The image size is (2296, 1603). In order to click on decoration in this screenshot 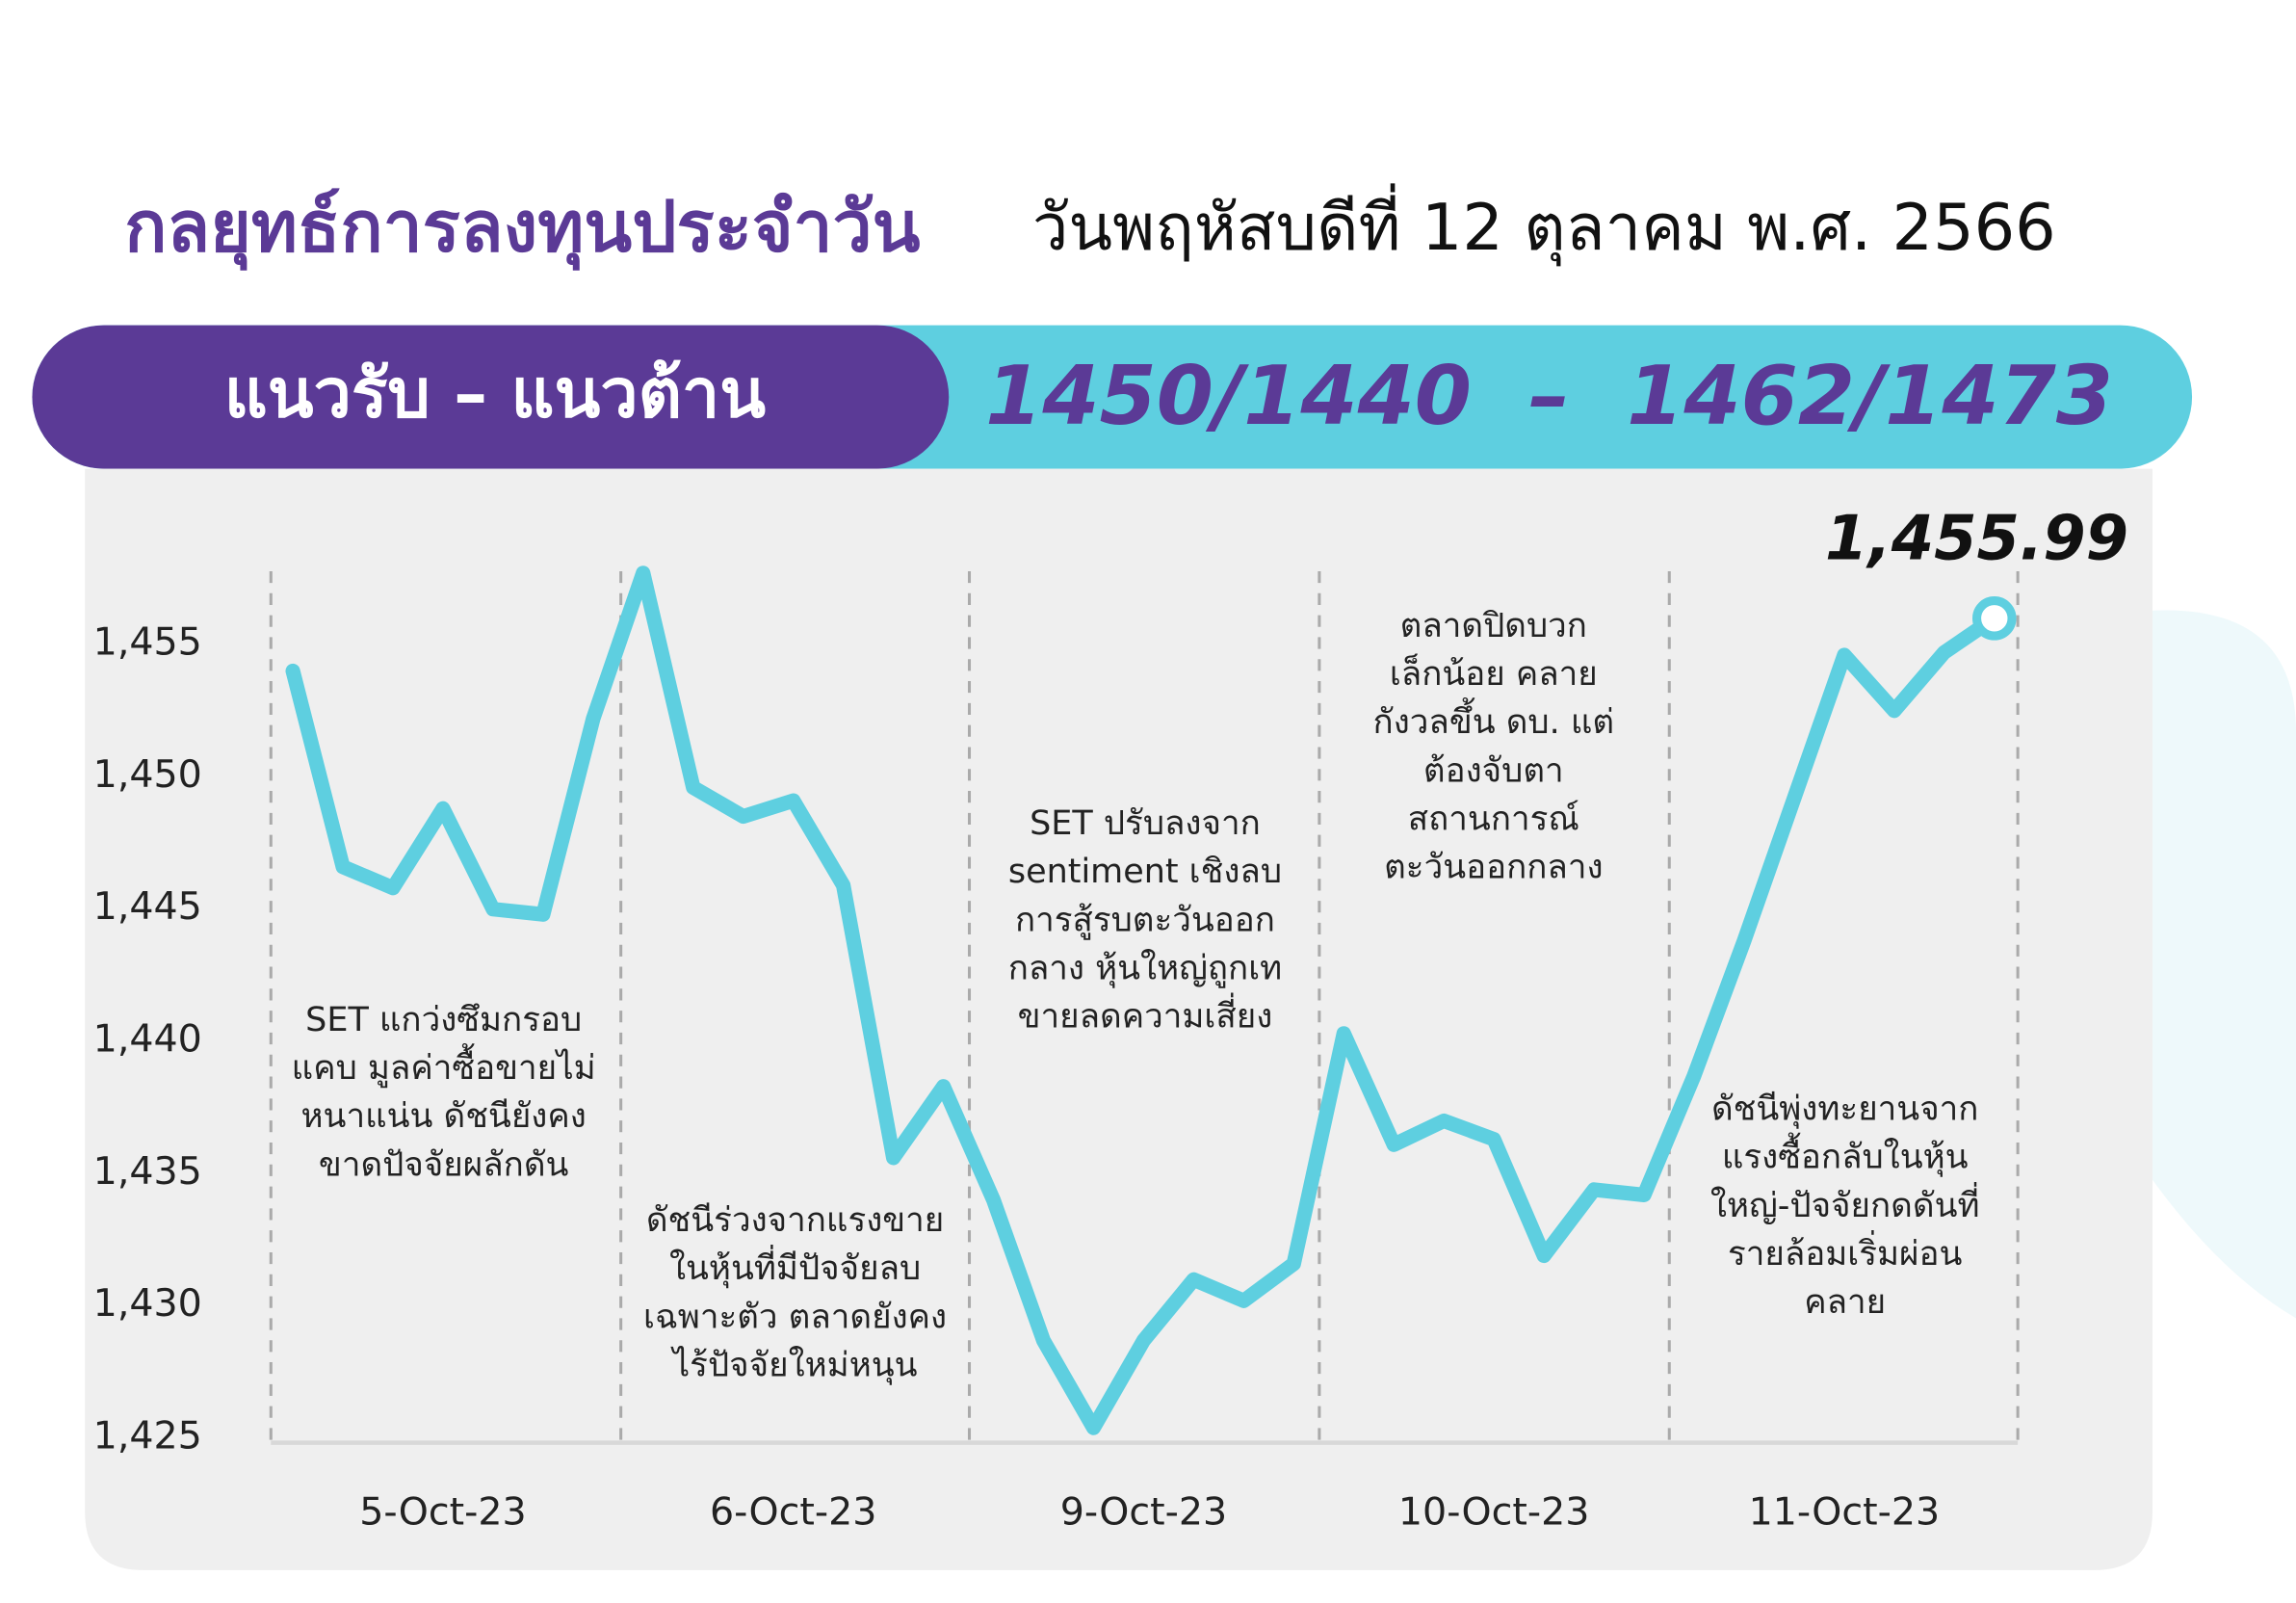, I will do `click(2202, 964)`.